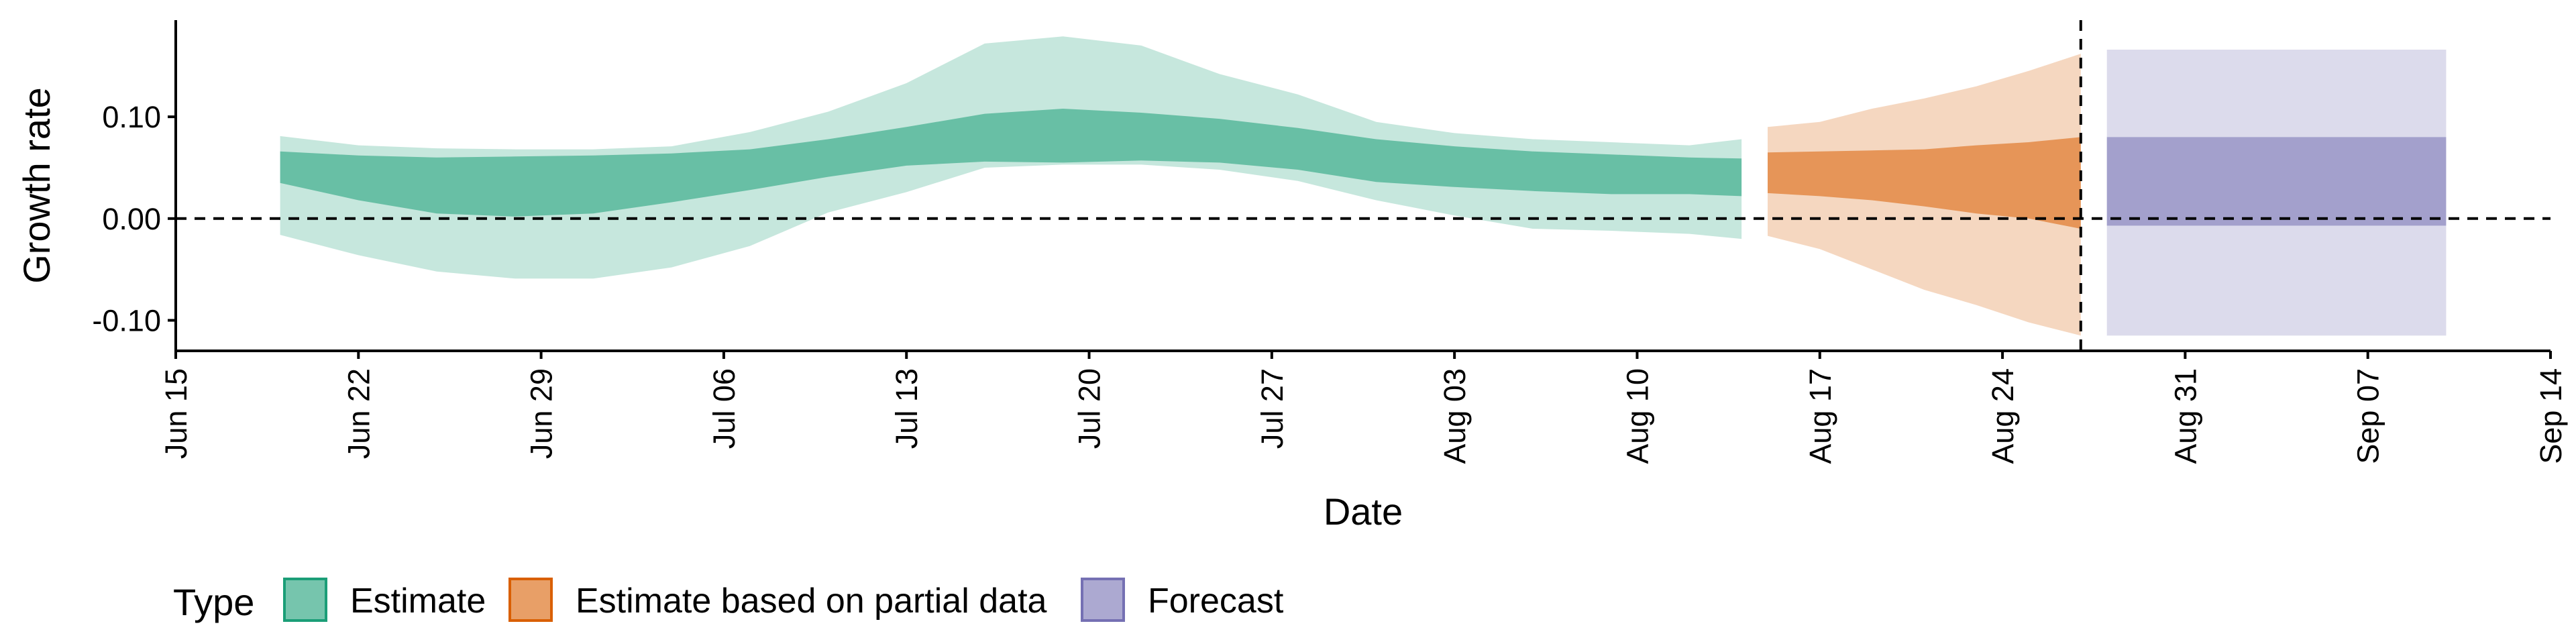  Describe the element at coordinates (1272, 408) in the screenshot. I see `x-tick-label: Jul 27` at that location.